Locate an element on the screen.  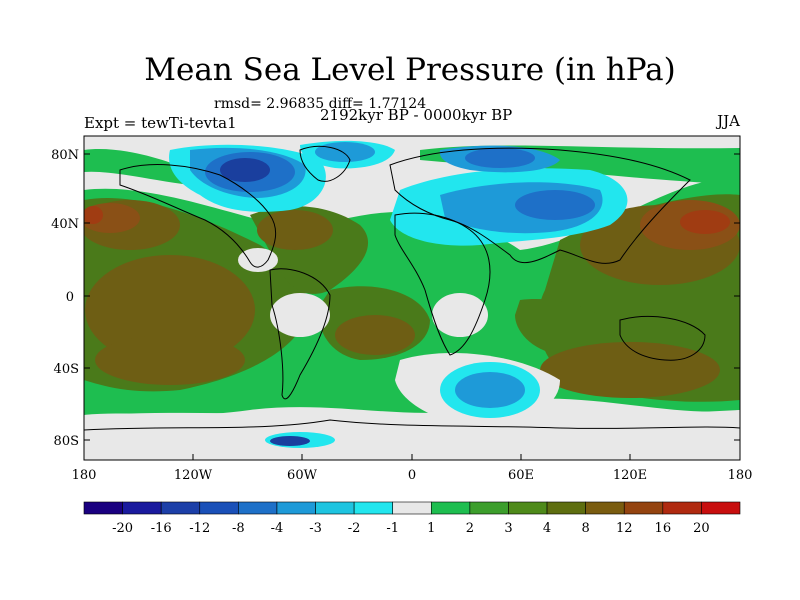
field-navy-northamerica is located at coordinates (245, 170).